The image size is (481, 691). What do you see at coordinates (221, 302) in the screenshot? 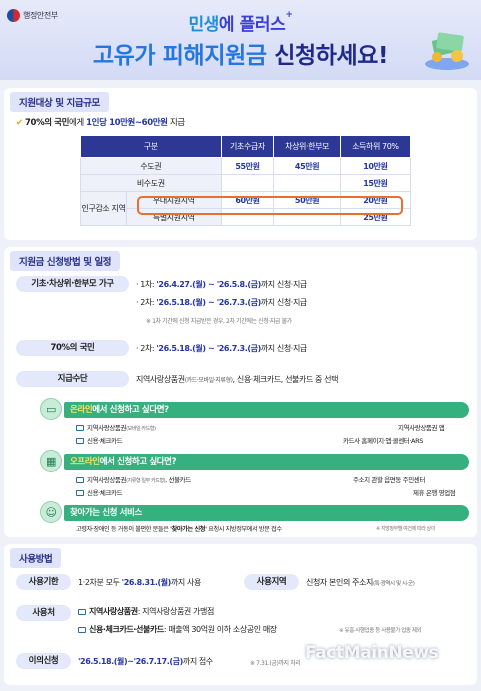
I see `schedule-round2: · 2차: '26.5.18.(월) ~ '26.7.3.(금)까지 신청·지급` at bounding box center [221, 302].